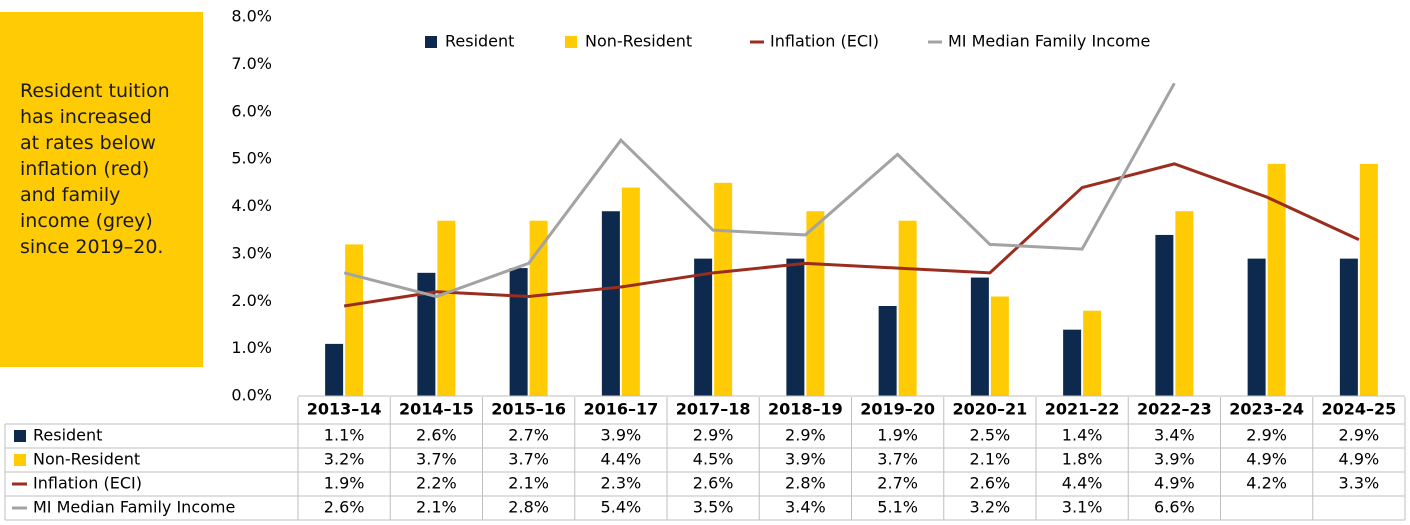 The height and width of the screenshot is (525, 1410). I want to click on table-row-label: Inflation (ECI), so click(87, 483).